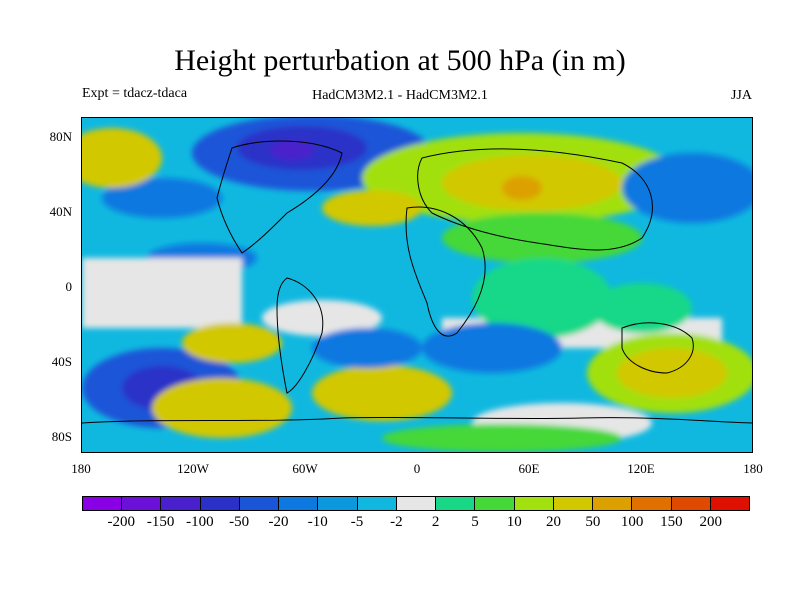 This screenshot has height=600, width=800. Describe the element at coordinates (396, 522) in the screenshot. I see `legend-label: -2` at that location.